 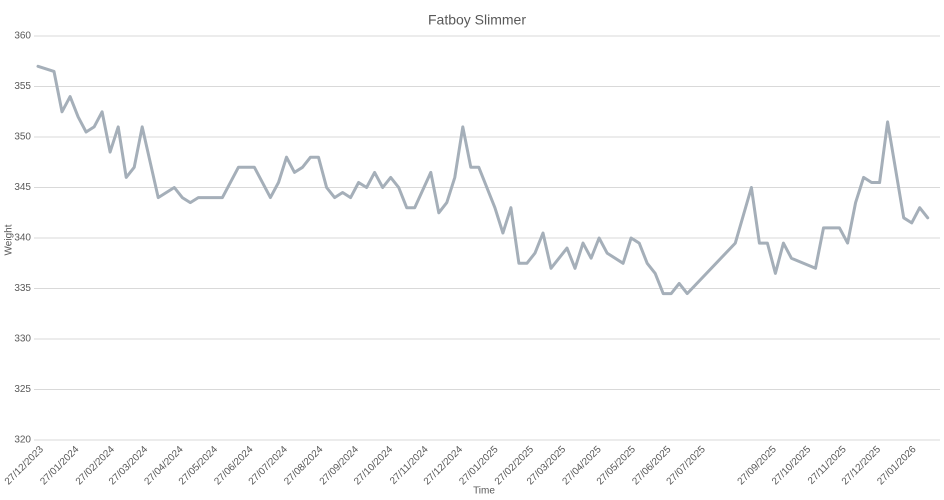 What do you see at coordinates (484, 491) in the screenshot?
I see `x-axis-label: Time` at bounding box center [484, 491].